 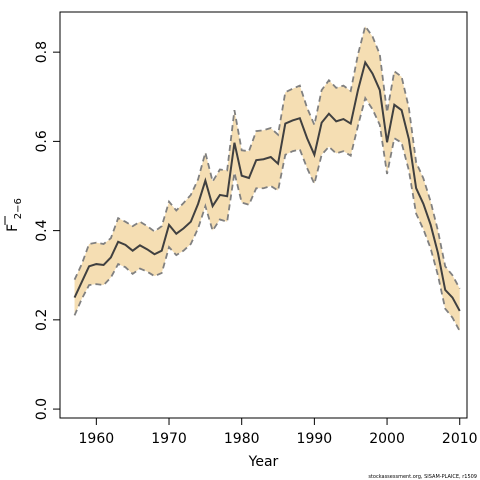 What do you see at coordinates (278, 432) in the screenshot?
I see `x-axis: 1960 1970 1980 1990 2000 2010` at bounding box center [278, 432].